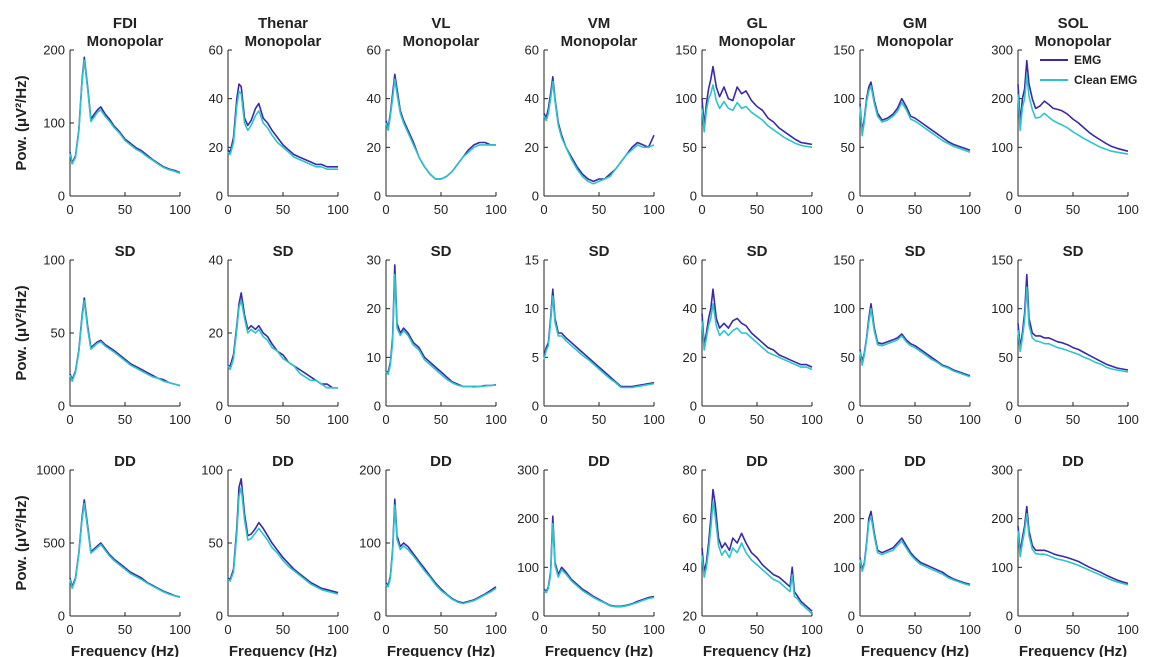 Image resolution: width=1170 pixels, height=657 pixels. Describe the element at coordinates (535, 357) in the screenshot. I see `y-tick-label: 5` at that location.